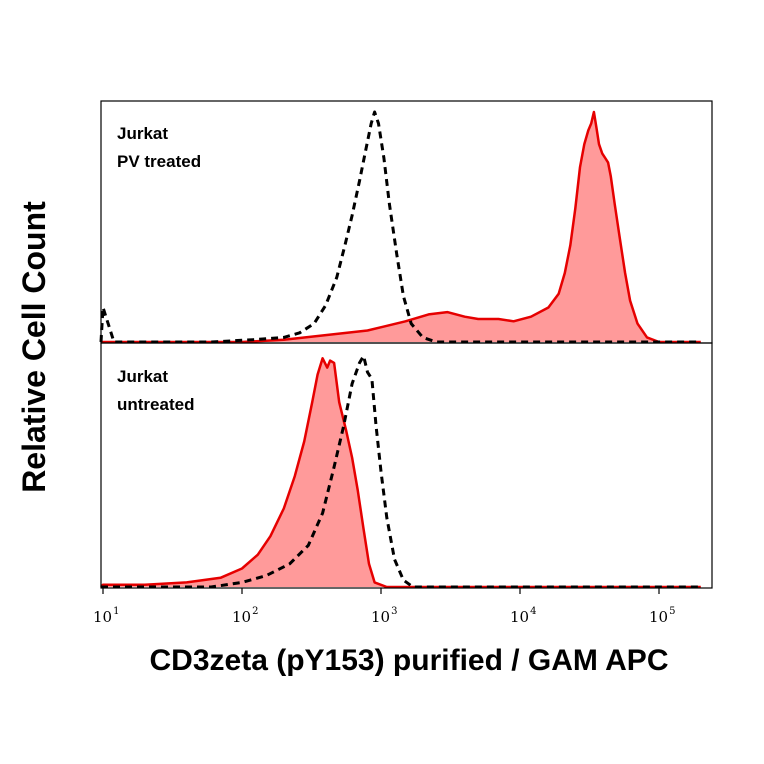 Image resolution: width=764 pixels, height=764 pixels. Describe the element at coordinates (155, 404) in the screenshot. I see `panel-bottom-label-line2: untreated` at that location.